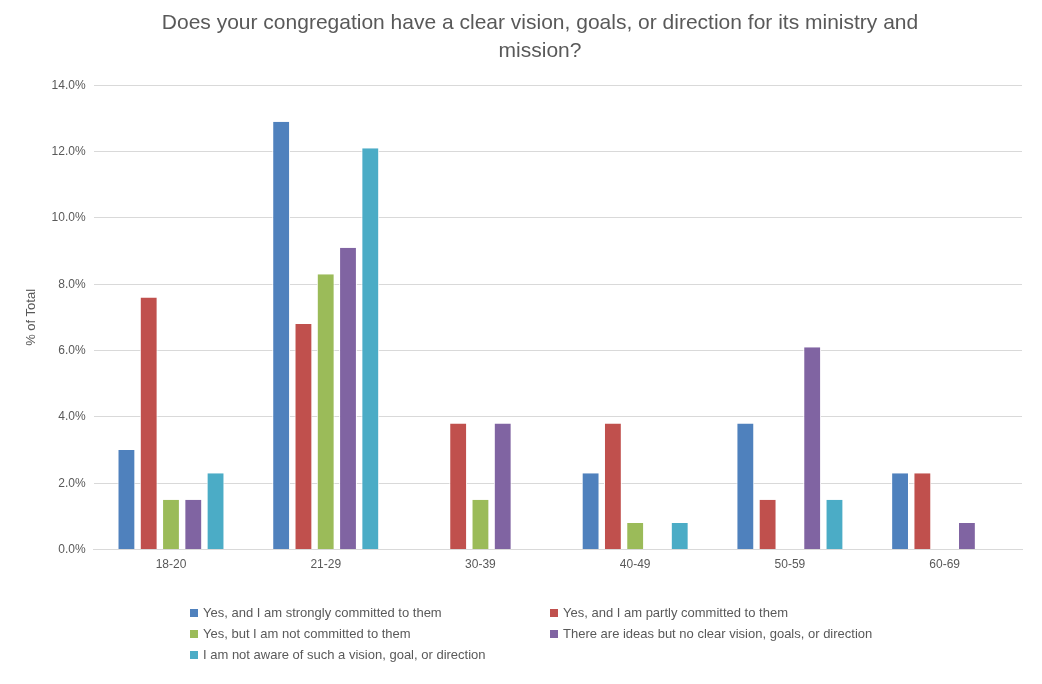 This screenshot has width=1042, height=684. Describe the element at coordinates (171, 564) in the screenshot. I see `x-tick-label: 18-20` at that location.